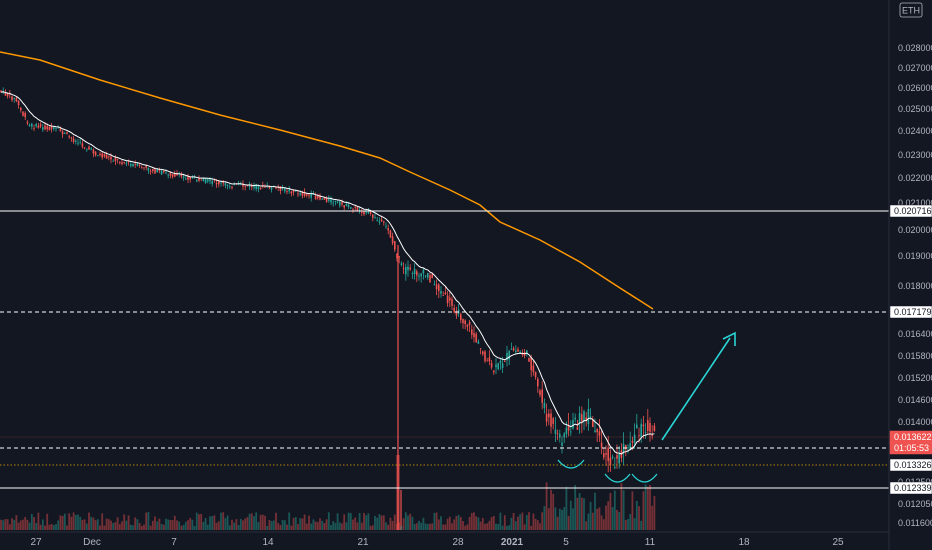 This screenshot has width=932, height=550. I want to click on y-tick-label: 0.011600, so click(915, 523).